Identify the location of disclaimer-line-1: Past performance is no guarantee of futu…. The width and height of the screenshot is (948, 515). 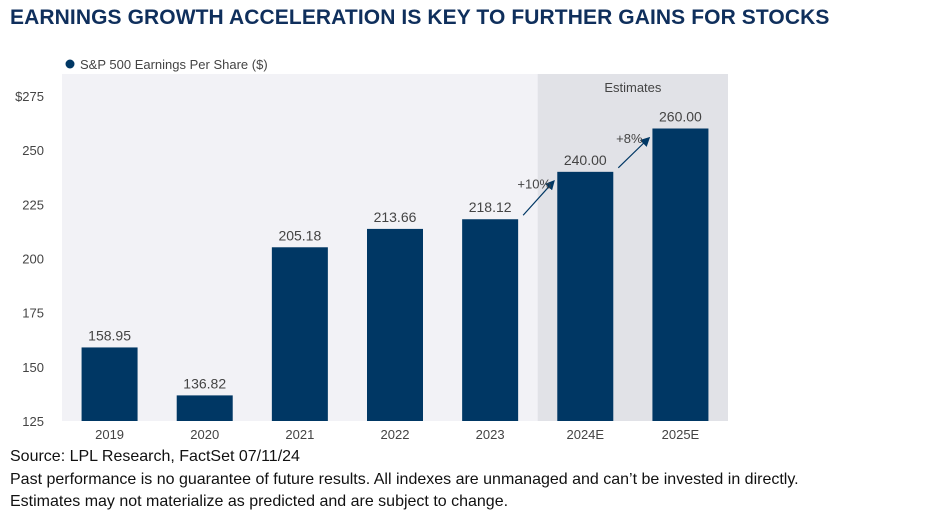
(404, 479).